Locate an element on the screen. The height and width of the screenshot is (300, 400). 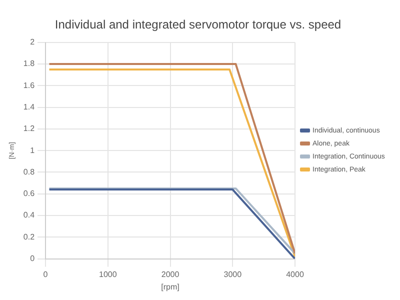
y-tick-label: 0 is located at coordinates (33, 259).